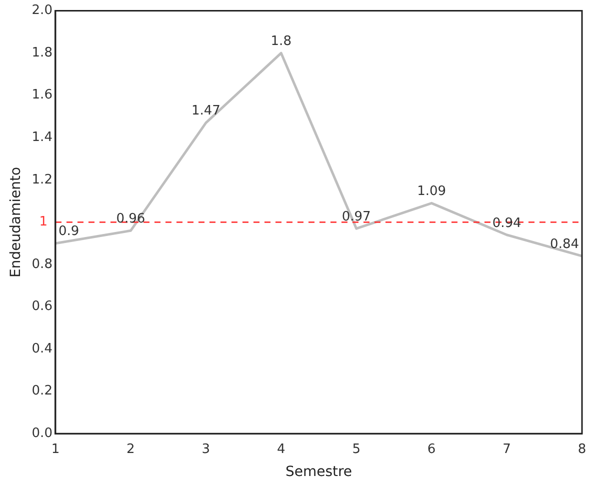 The image size is (598, 489). Describe the element at coordinates (356, 216) in the screenshot. I see `data-label: 0.97` at that location.